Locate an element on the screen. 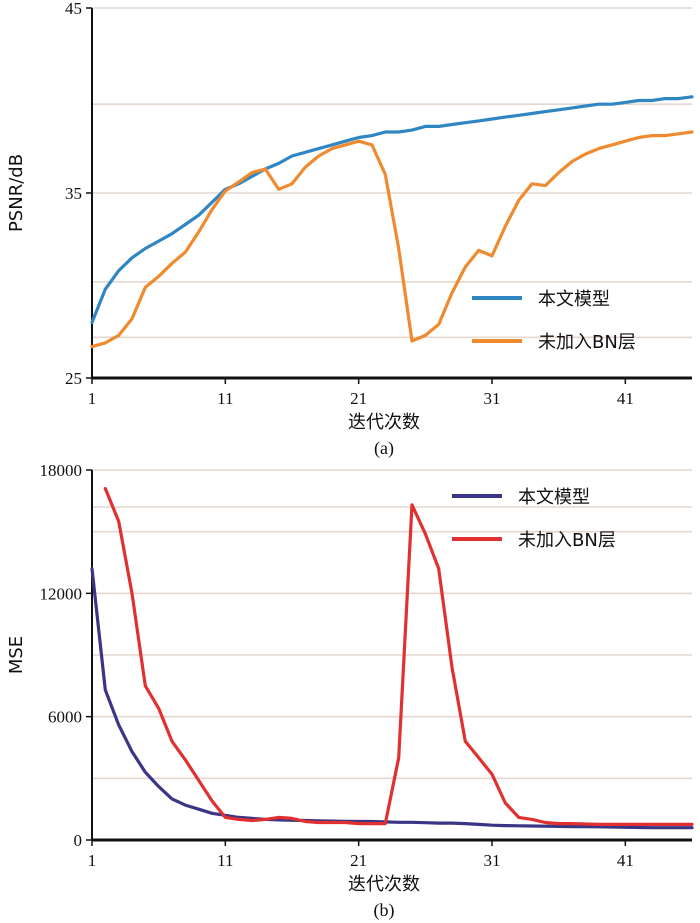 The image size is (700, 923). y-tick-label: 35 is located at coordinates (73, 193).